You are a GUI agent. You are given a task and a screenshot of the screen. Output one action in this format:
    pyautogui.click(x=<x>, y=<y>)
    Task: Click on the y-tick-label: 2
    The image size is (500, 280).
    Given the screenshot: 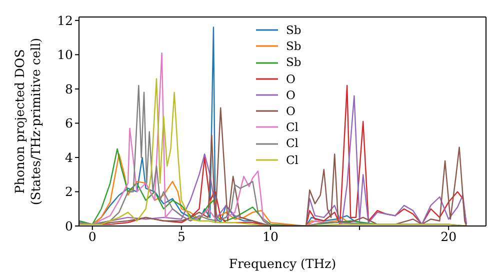 What is the action you would take?
    pyautogui.click(x=69, y=192)
    